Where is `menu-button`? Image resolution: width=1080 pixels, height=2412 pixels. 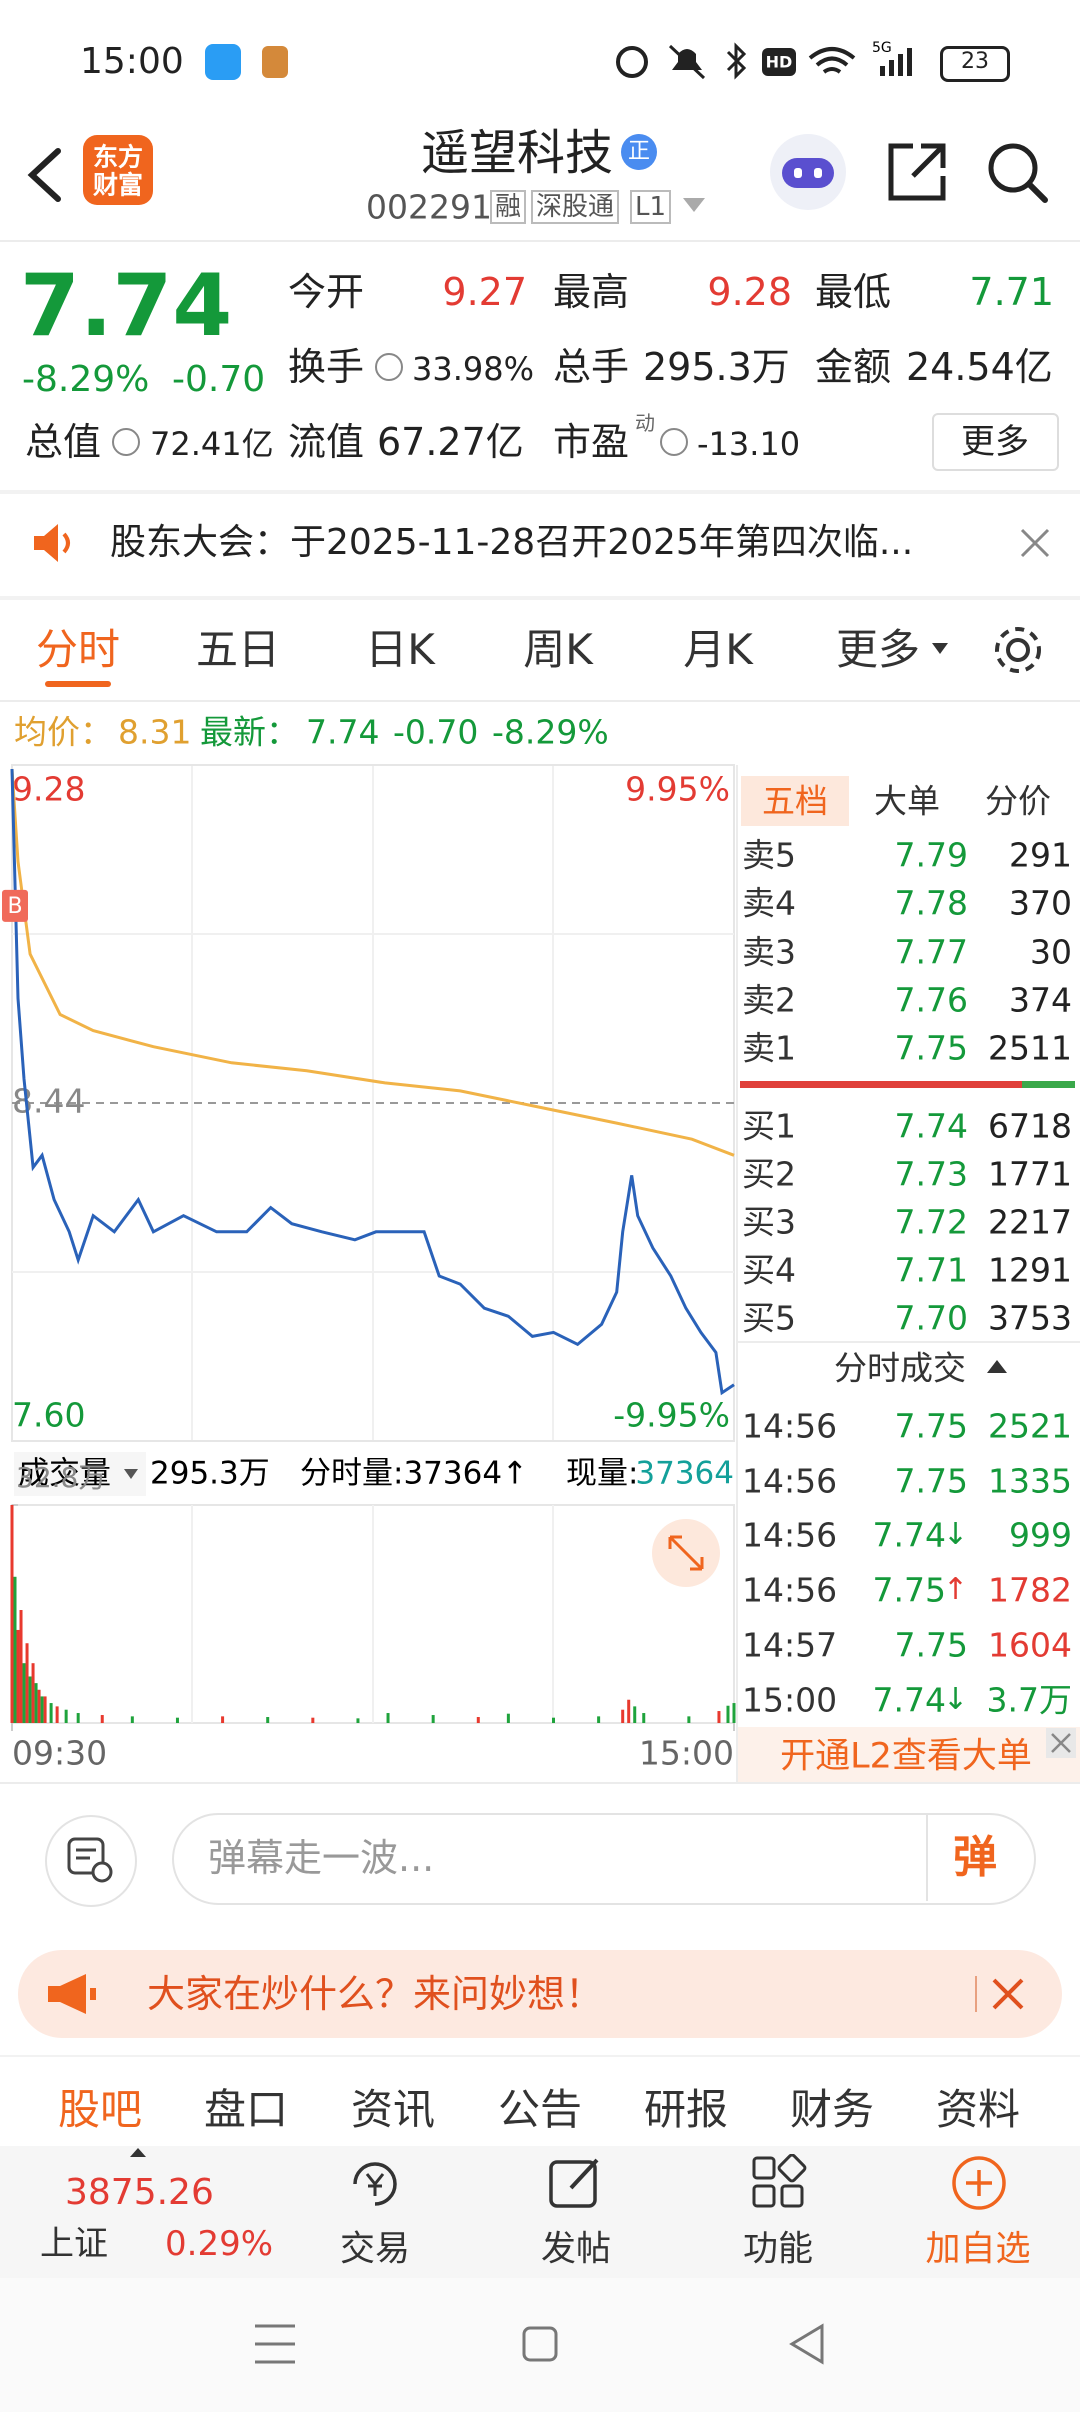
menu-button is located at coordinates (275, 2344).